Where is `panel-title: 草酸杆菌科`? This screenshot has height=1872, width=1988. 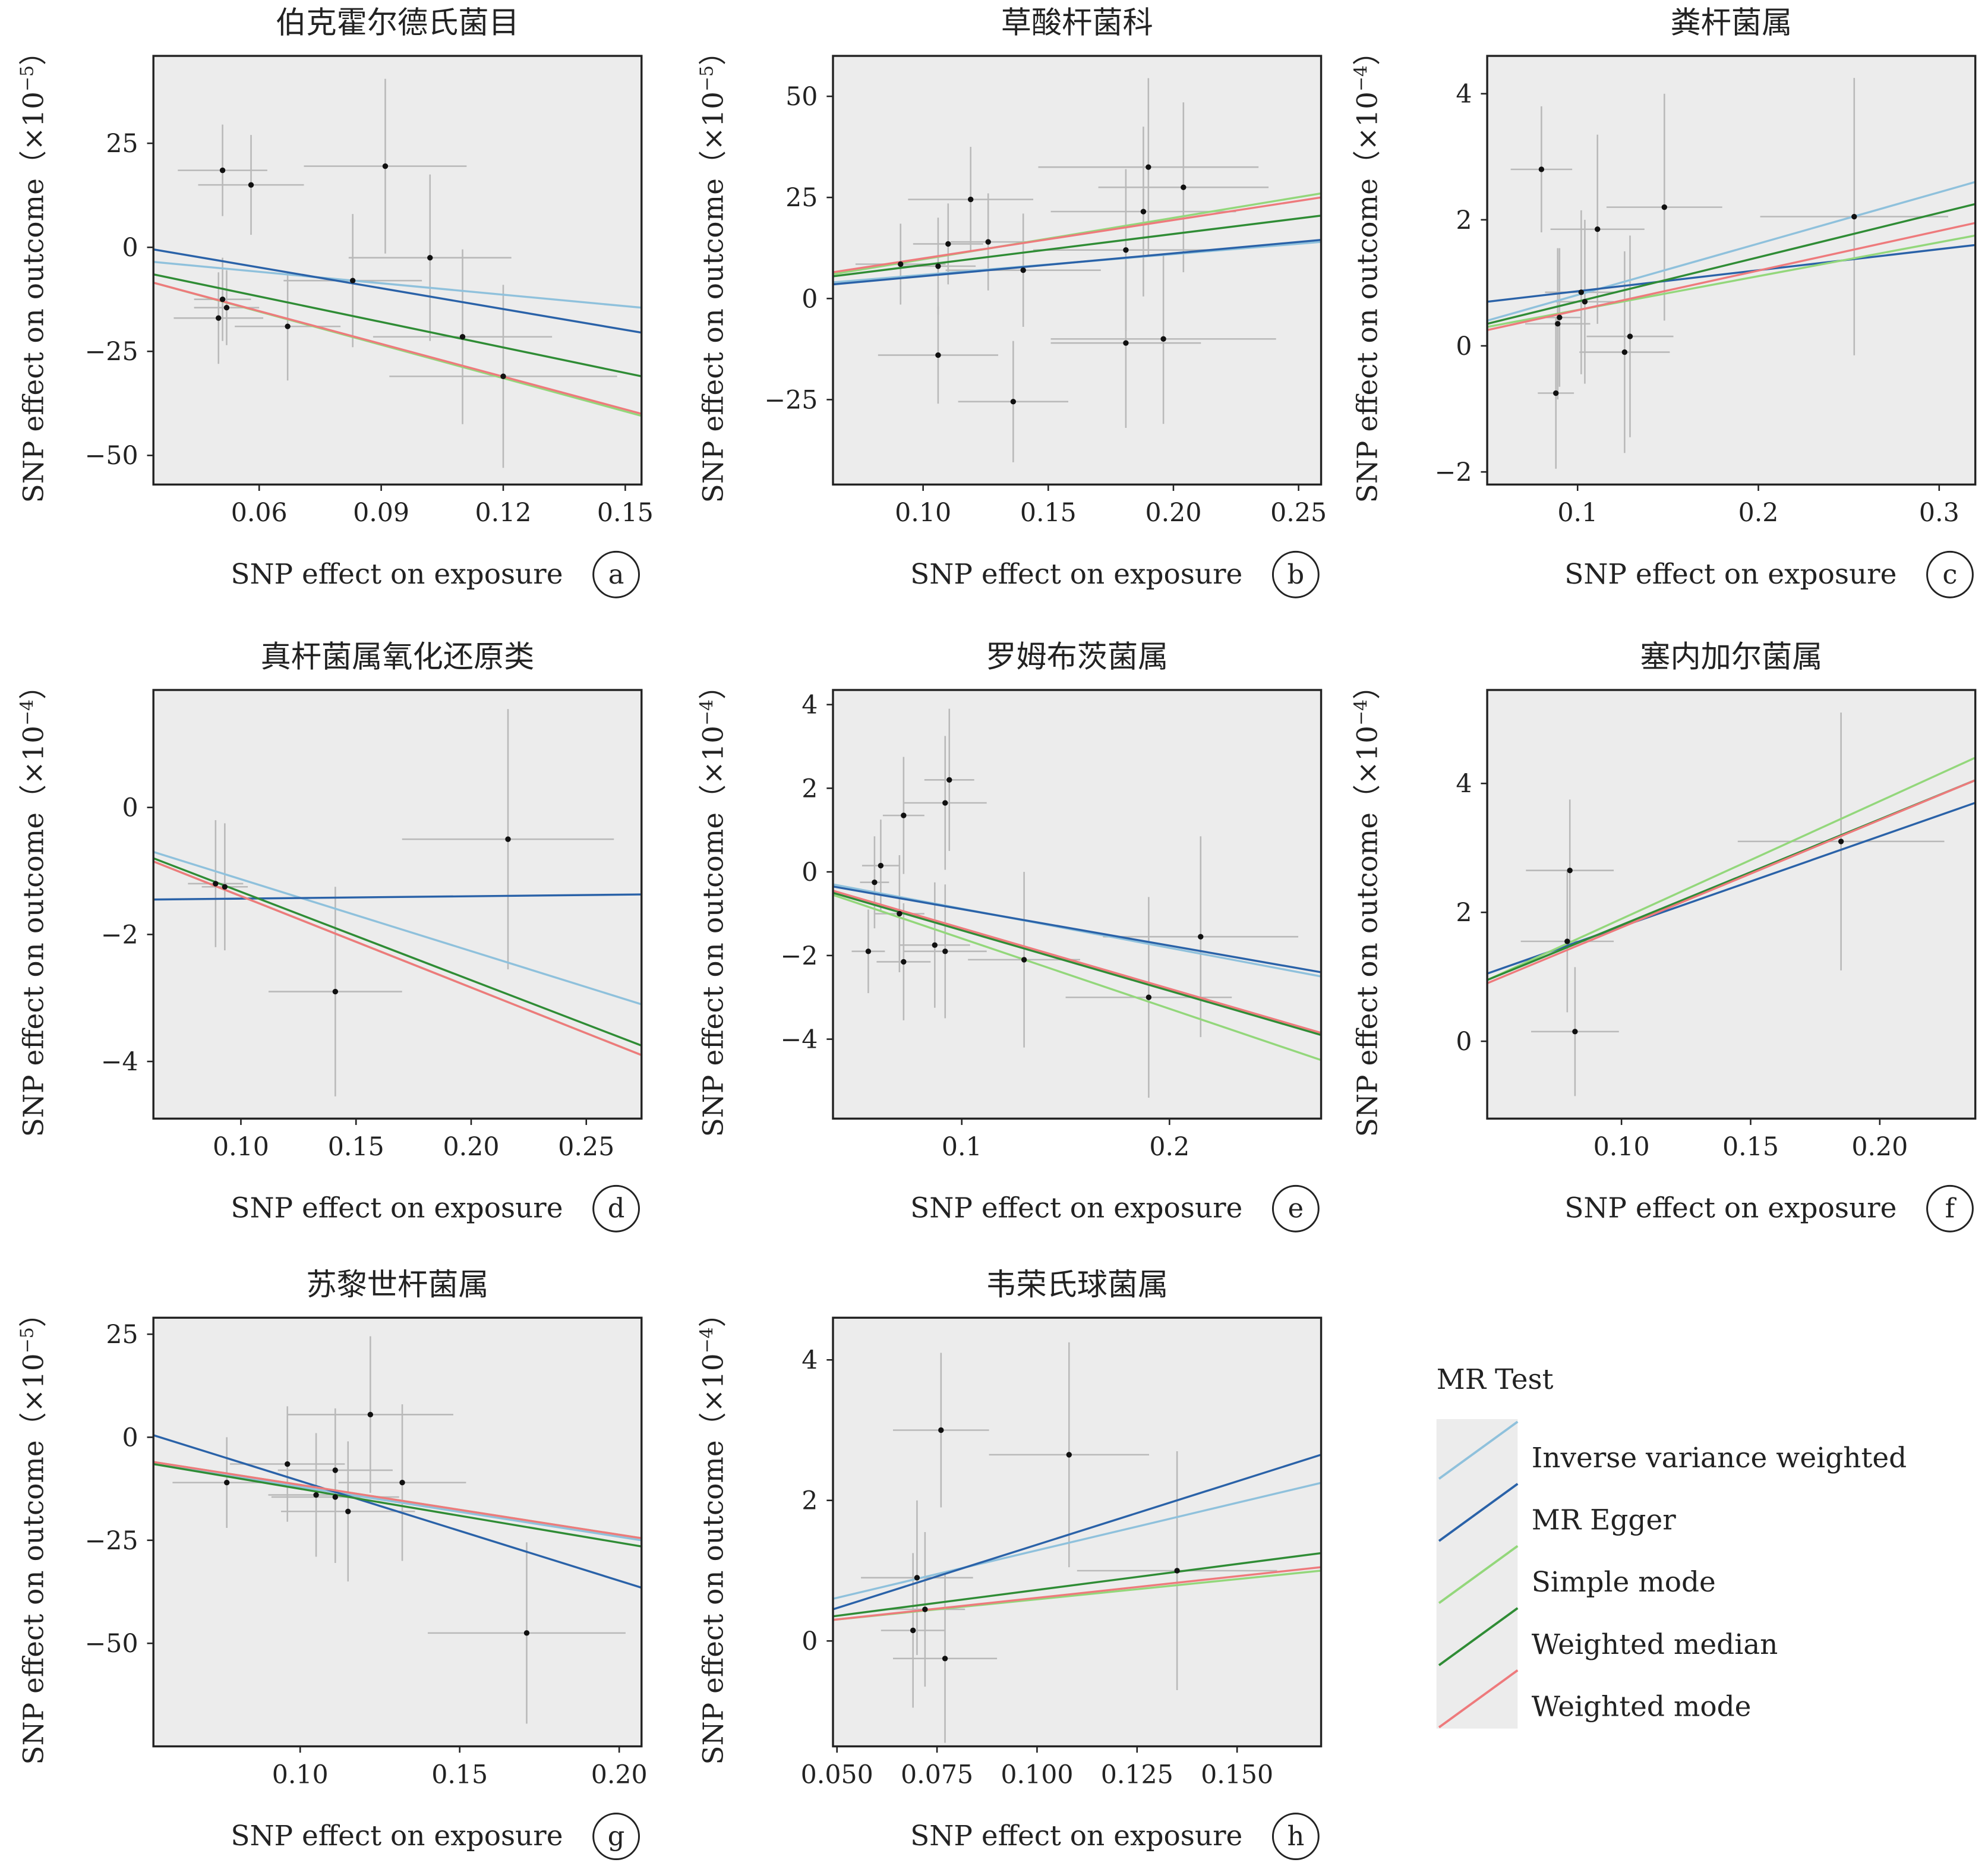 panel-title: 草酸杆菌科 is located at coordinates (1077, 23).